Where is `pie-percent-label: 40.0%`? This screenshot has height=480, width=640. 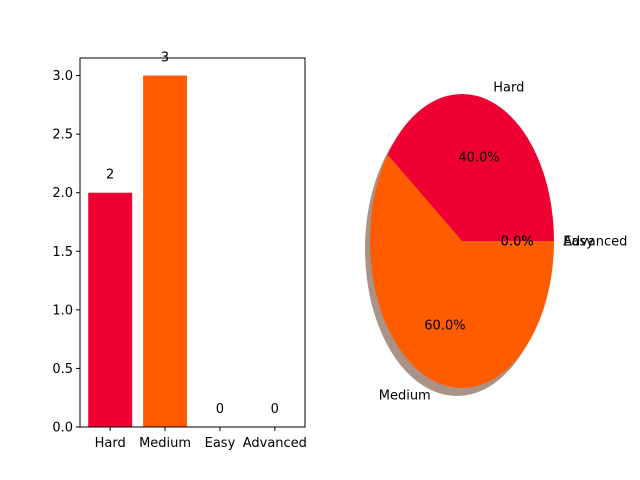 pie-percent-label: 40.0% is located at coordinates (478, 158).